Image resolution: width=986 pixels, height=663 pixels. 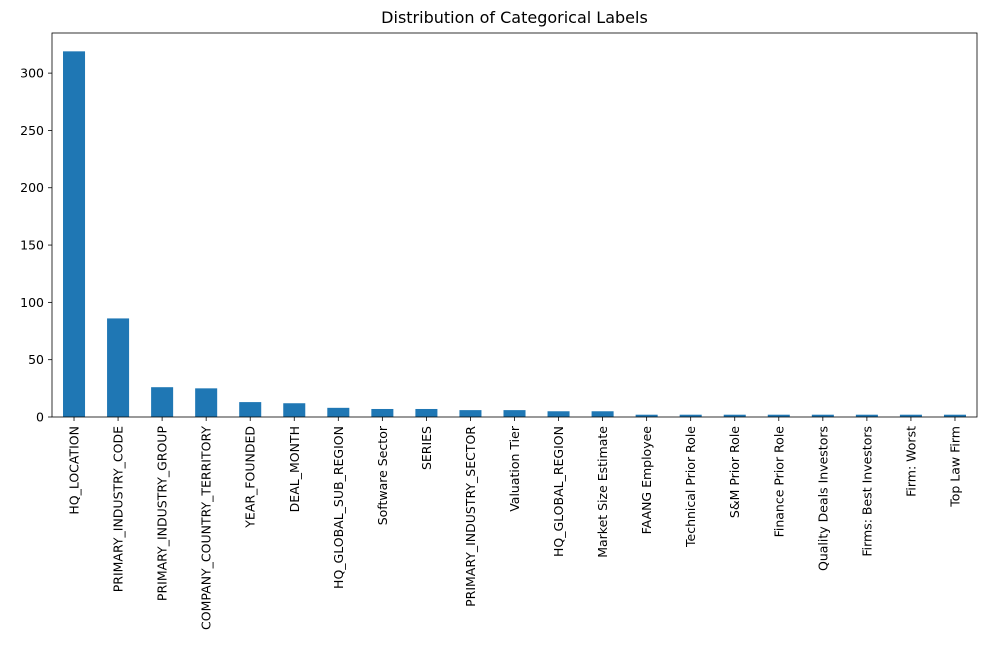 What do you see at coordinates (32, 302) in the screenshot?
I see `y-tick-label: 100` at bounding box center [32, 302].